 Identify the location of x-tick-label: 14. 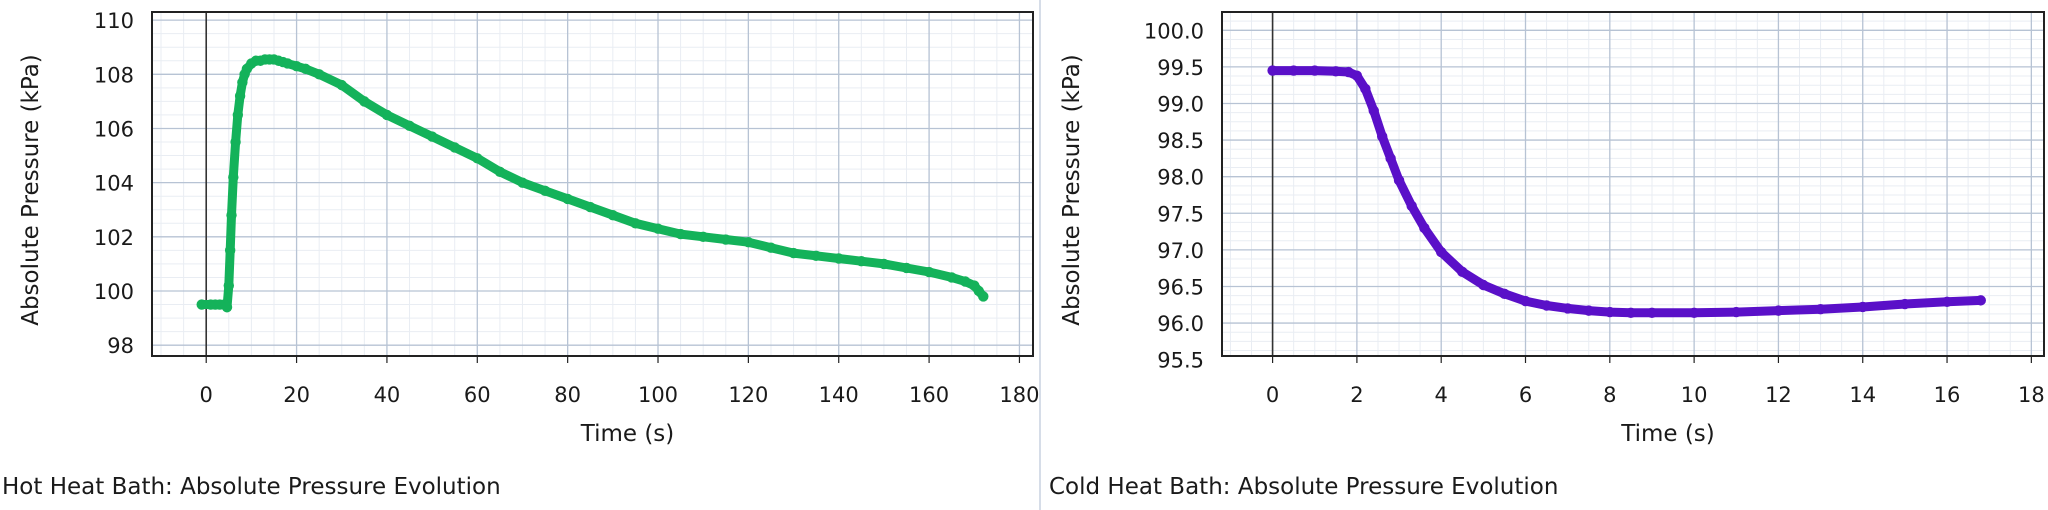
(1862, 395).